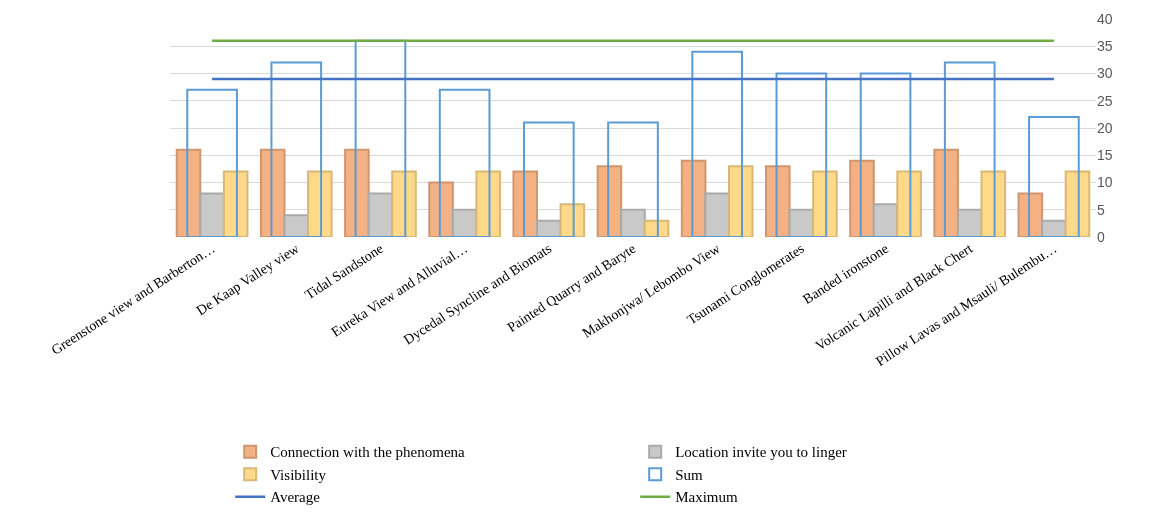  I want to click on y-tick-label: 15, so click(1105, 155).